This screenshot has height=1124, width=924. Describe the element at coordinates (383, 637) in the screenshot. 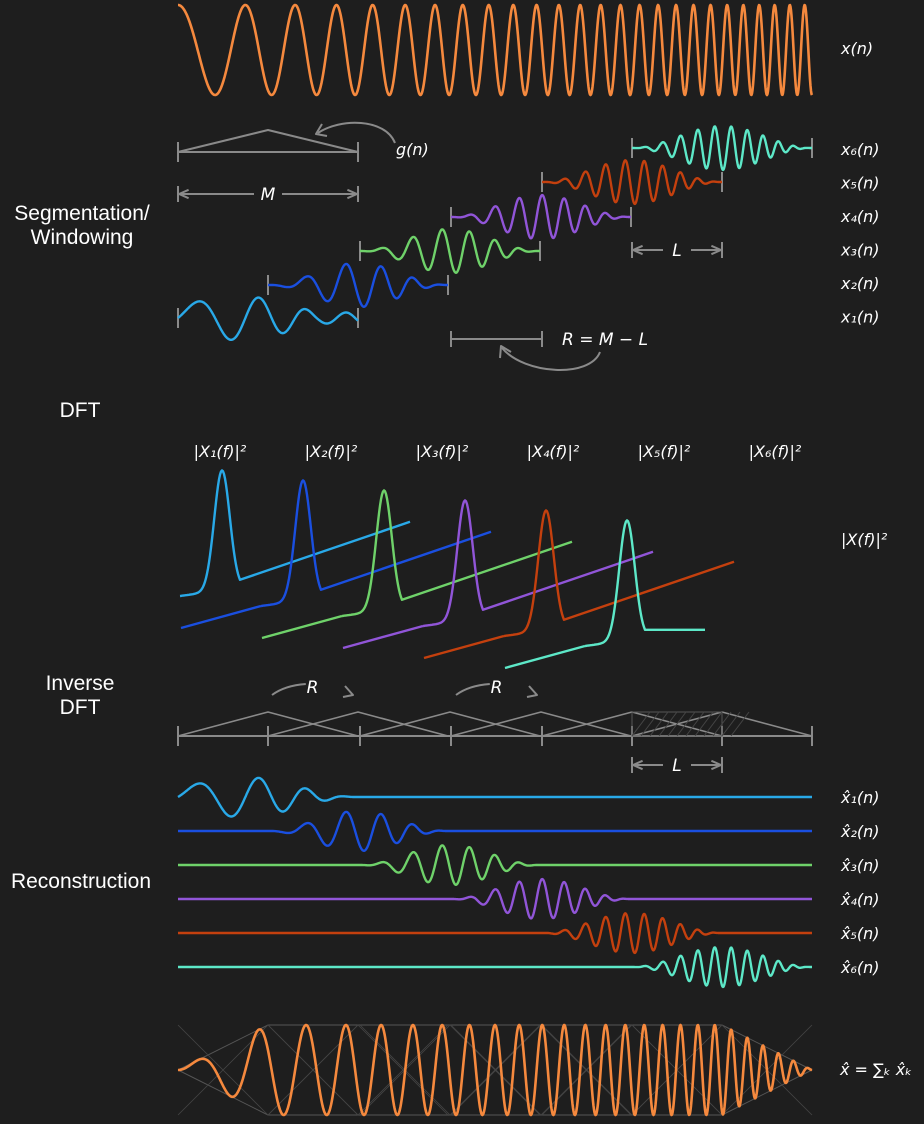

I see `spectrum-4-floor` at that location.